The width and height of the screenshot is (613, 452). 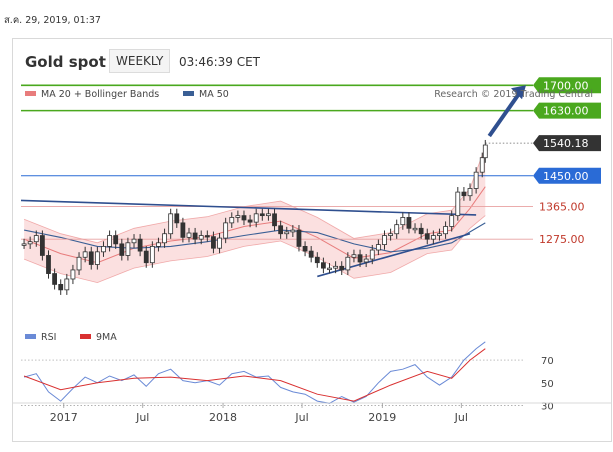 I want to click on frequency-selector: WEEKLY, so click(x=140, y=61).